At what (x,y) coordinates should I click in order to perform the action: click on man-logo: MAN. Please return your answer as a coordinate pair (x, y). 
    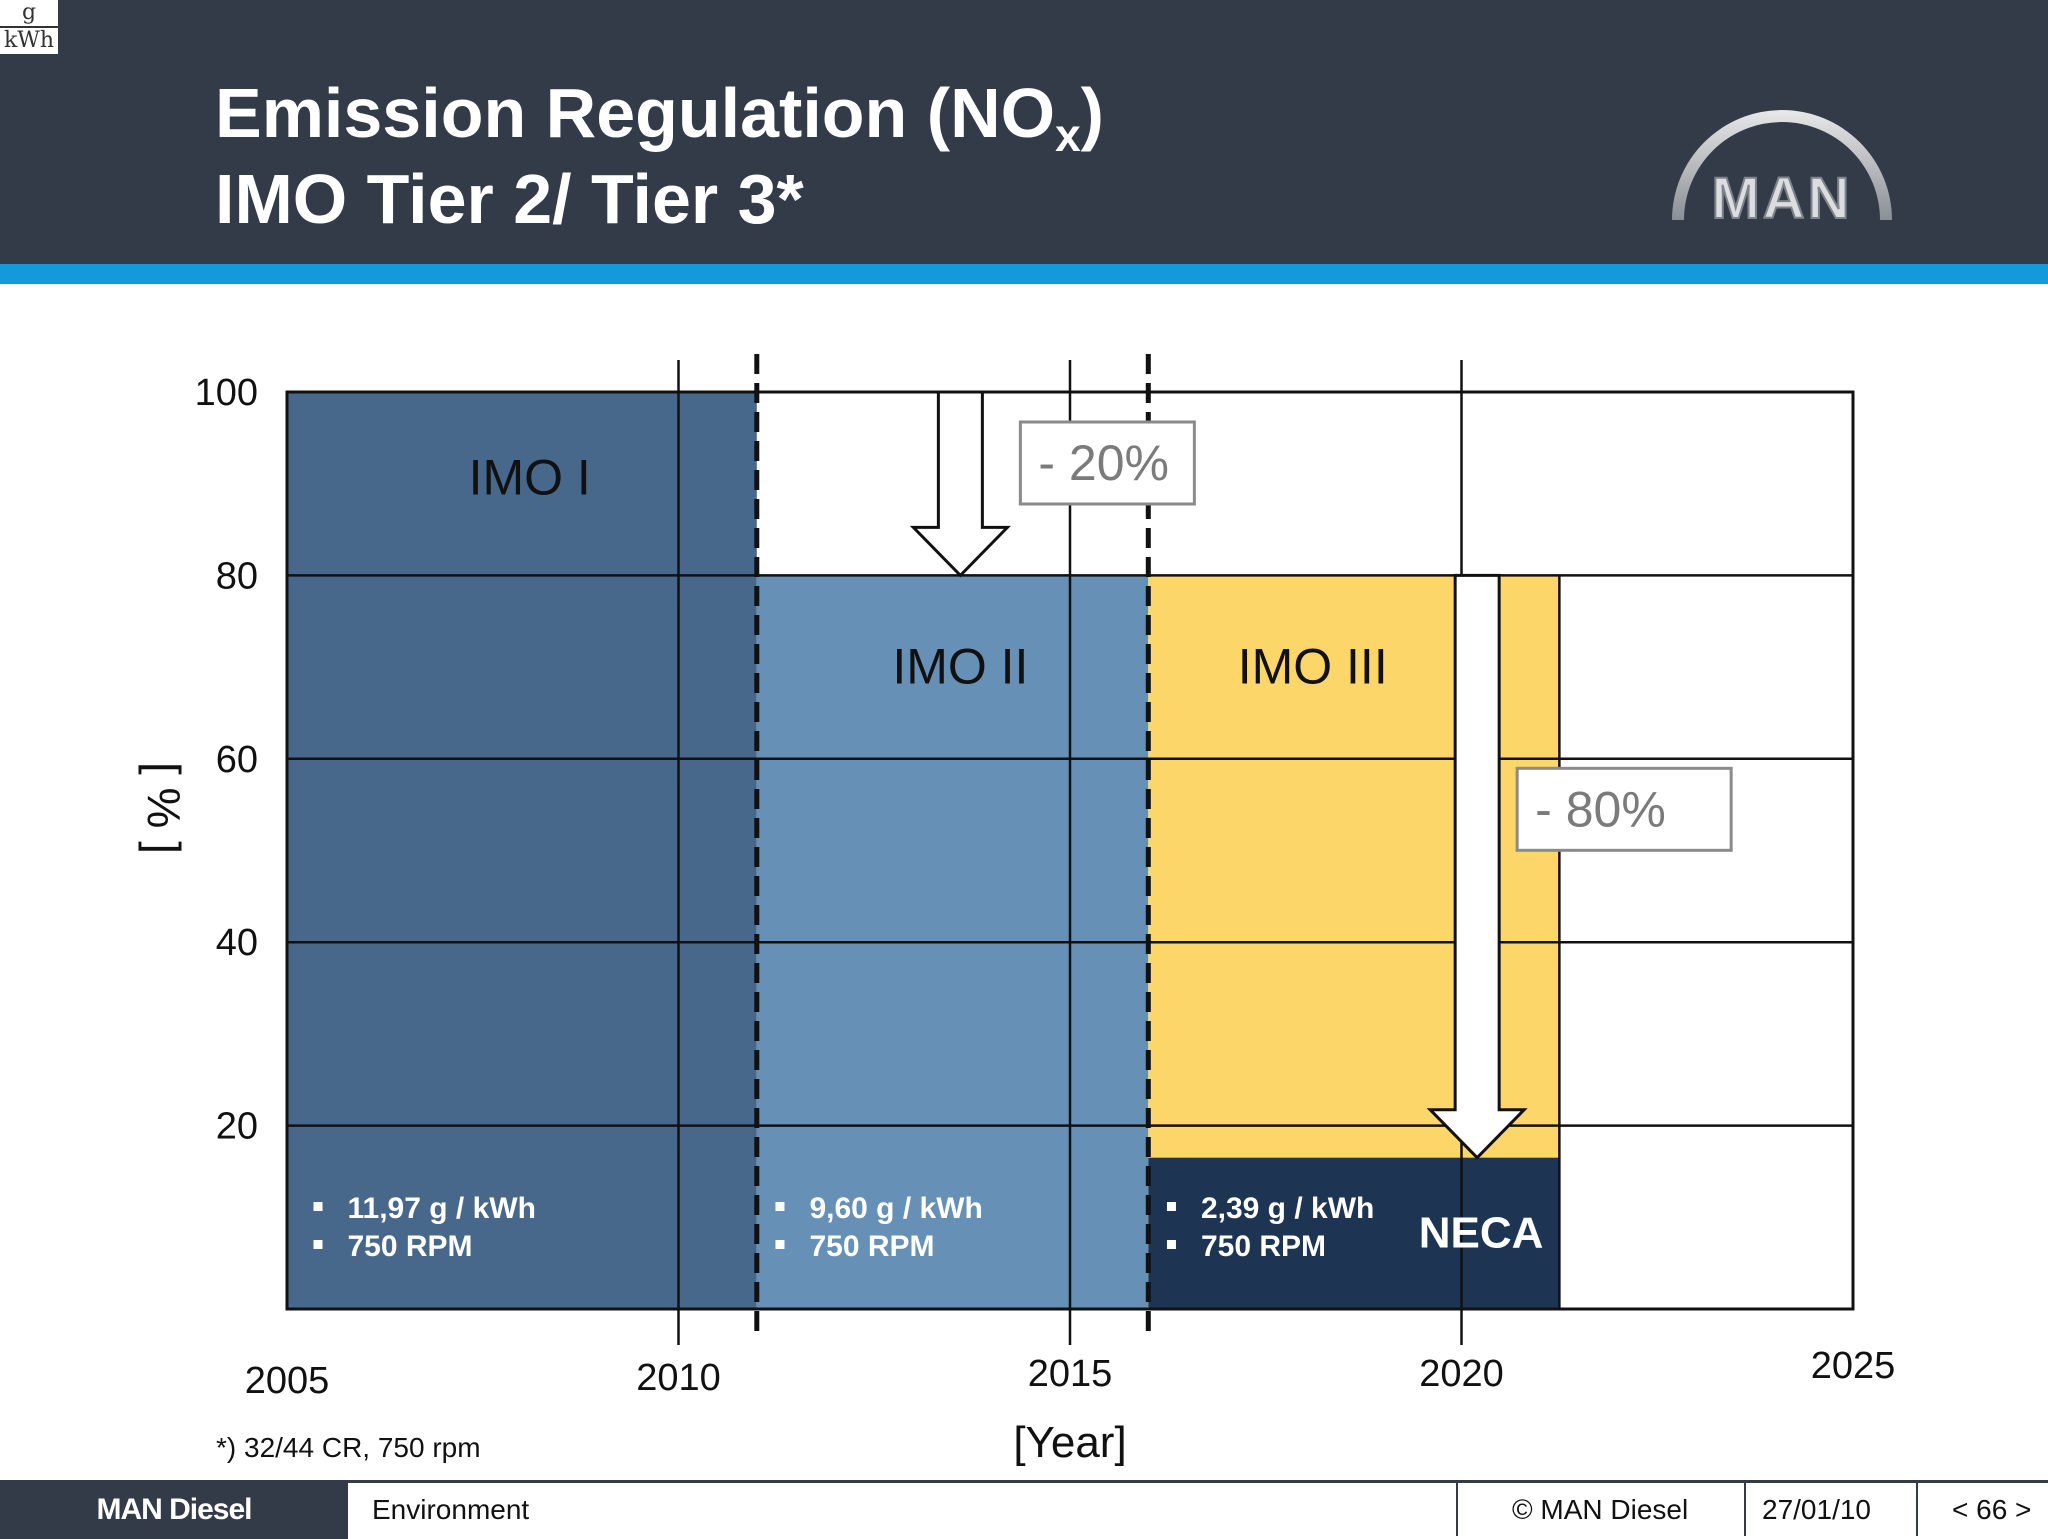
    Looking at the image, I should click on (1782, 171).